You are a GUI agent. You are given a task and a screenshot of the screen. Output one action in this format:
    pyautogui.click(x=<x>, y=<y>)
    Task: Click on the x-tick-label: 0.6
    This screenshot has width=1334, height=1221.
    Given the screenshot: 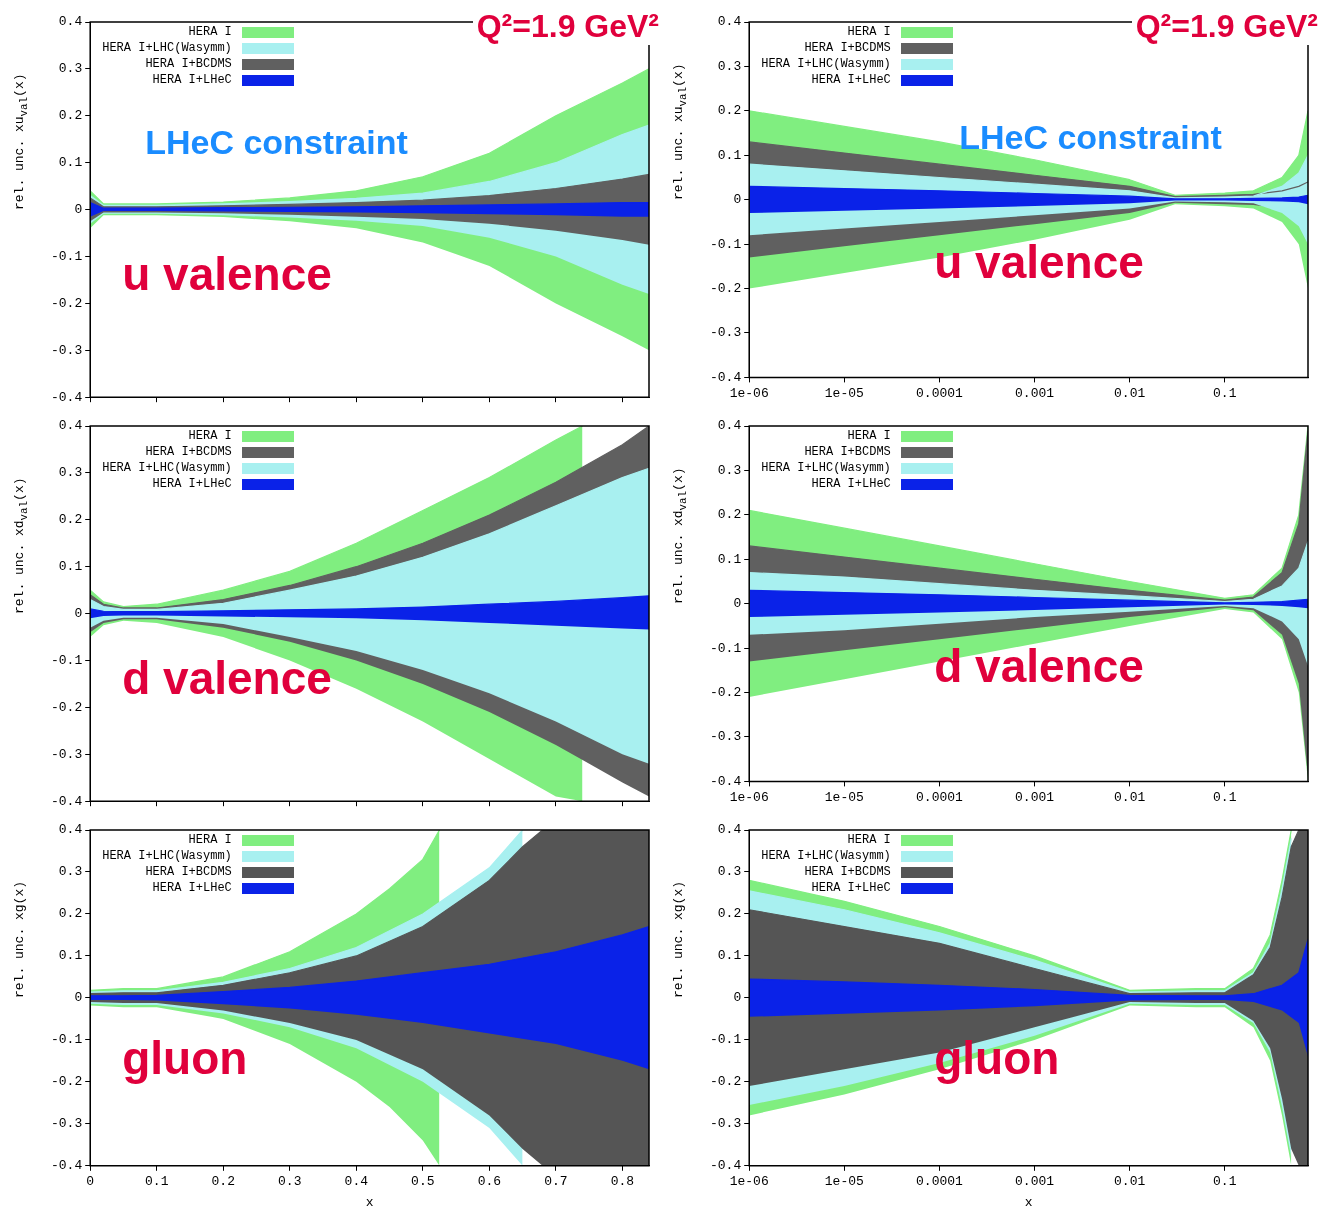 What is the action you would take?
    pyautogui.click(x=489, y=1182)
    